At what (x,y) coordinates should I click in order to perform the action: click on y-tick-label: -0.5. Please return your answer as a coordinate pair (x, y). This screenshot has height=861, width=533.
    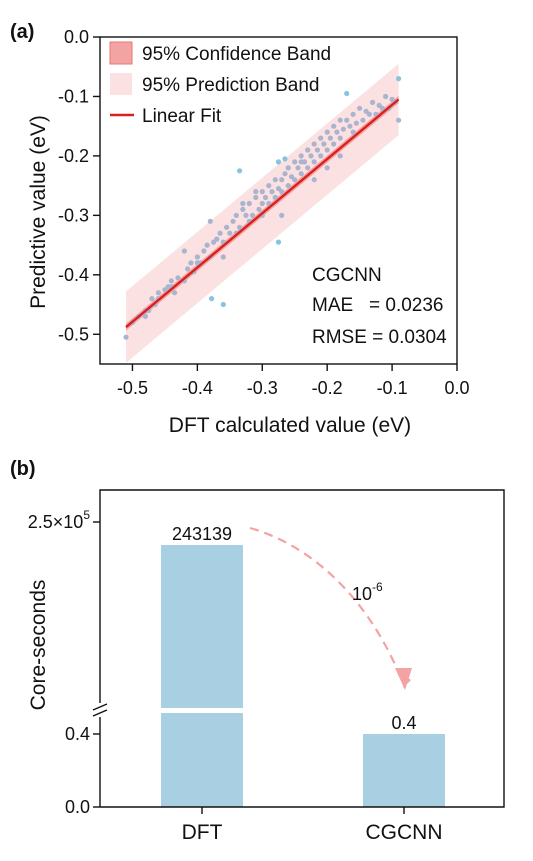
    Looking at the image, I should click on (73, 334).